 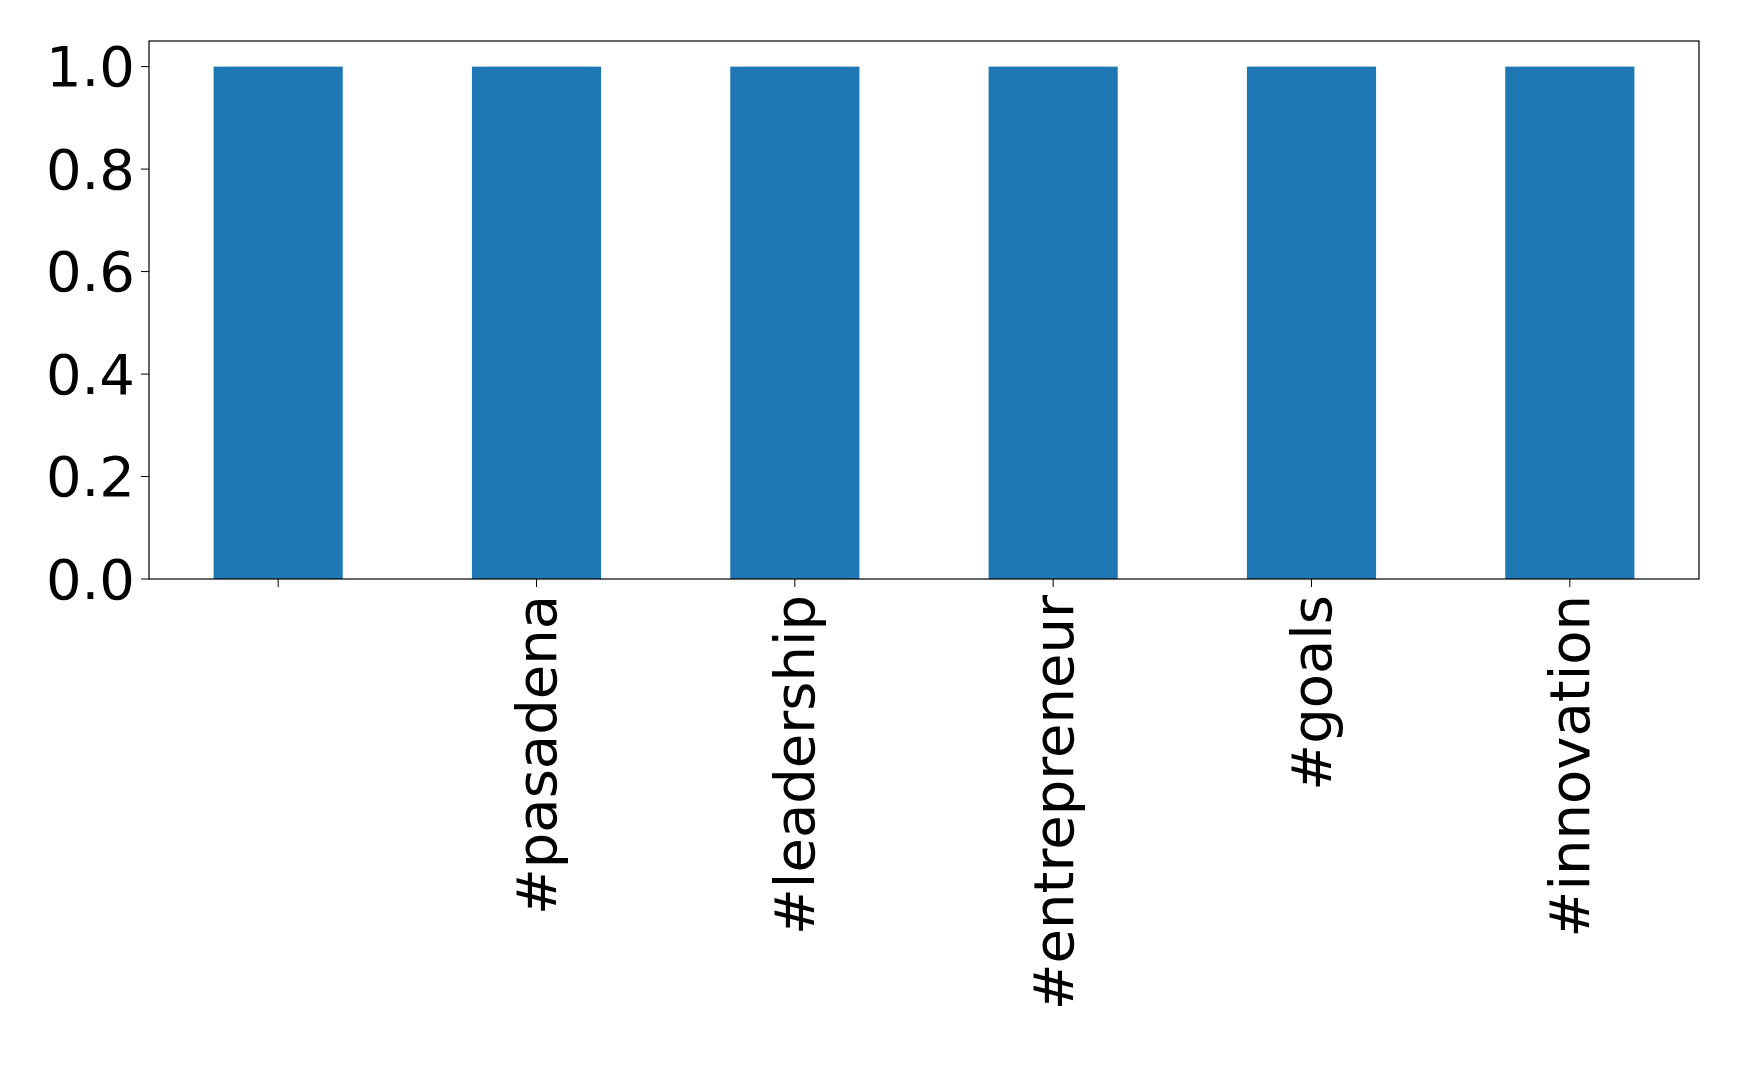 What do you see at coordinates (90, 477) in the screenshot?
I see `y-tick-label: 0.2` at bounding box center [90, 477].